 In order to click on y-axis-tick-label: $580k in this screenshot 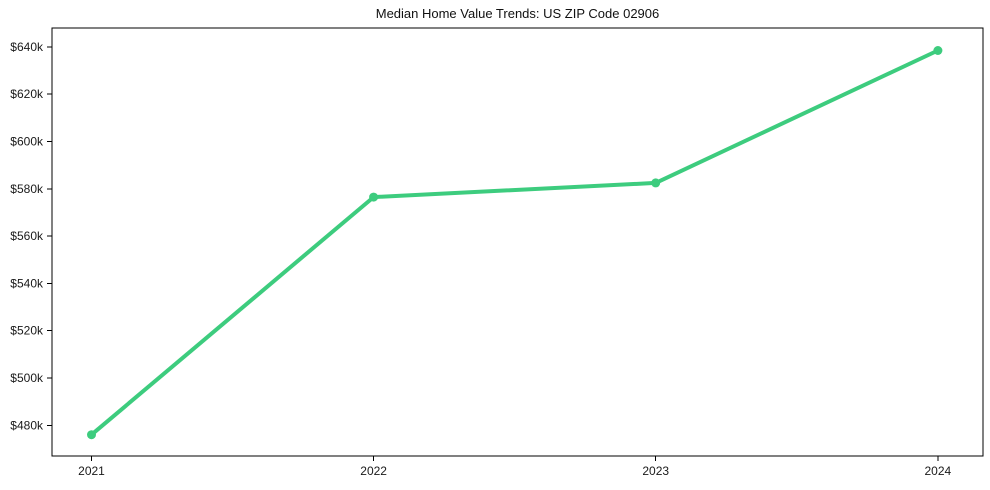, I will do `click(27, 189)`.